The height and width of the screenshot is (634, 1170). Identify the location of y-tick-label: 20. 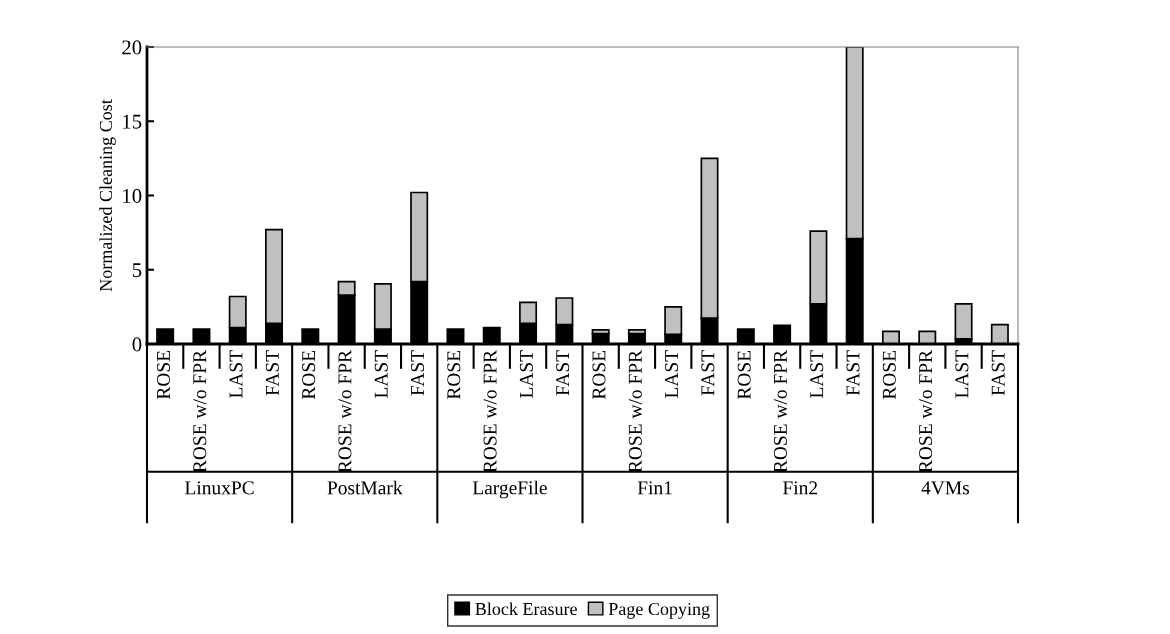
(132, 47).